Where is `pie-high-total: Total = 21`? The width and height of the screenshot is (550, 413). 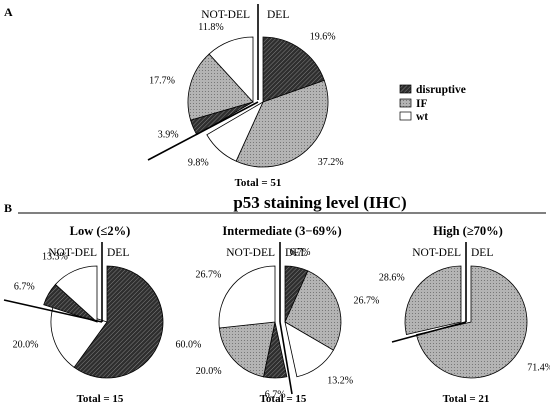 pie-high-total: Total = 21 is located at coordinates (466, 399).